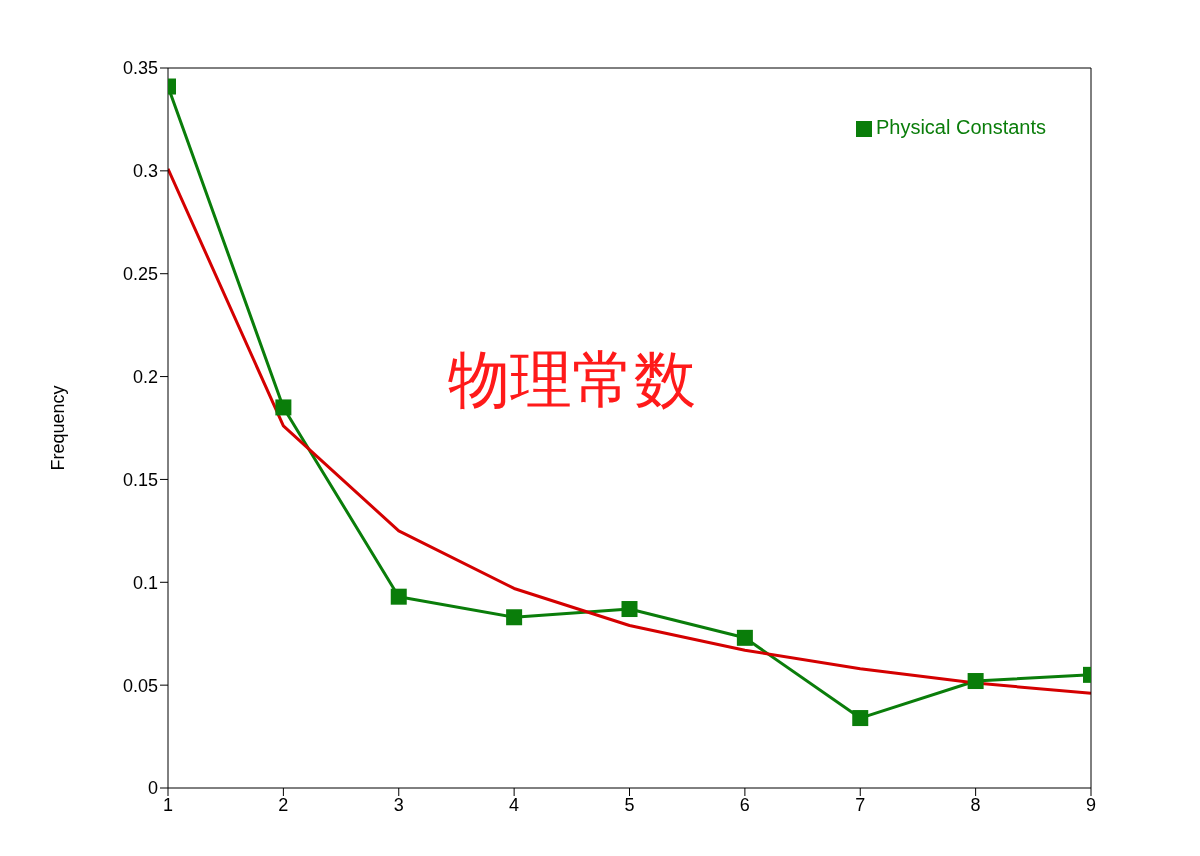 The image size is (1200, 856). Describe the element at coordinates (145, 582) in the screenshot. I see `y-tick-label: 0.1` at that location.